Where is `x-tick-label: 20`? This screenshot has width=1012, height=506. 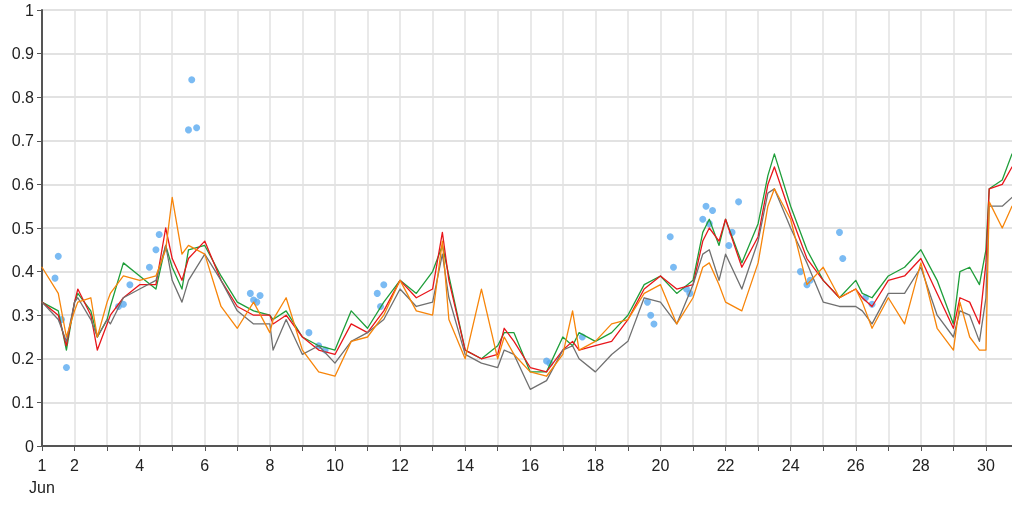 x-tick-label: 20 is located at coordinates (660, 465).